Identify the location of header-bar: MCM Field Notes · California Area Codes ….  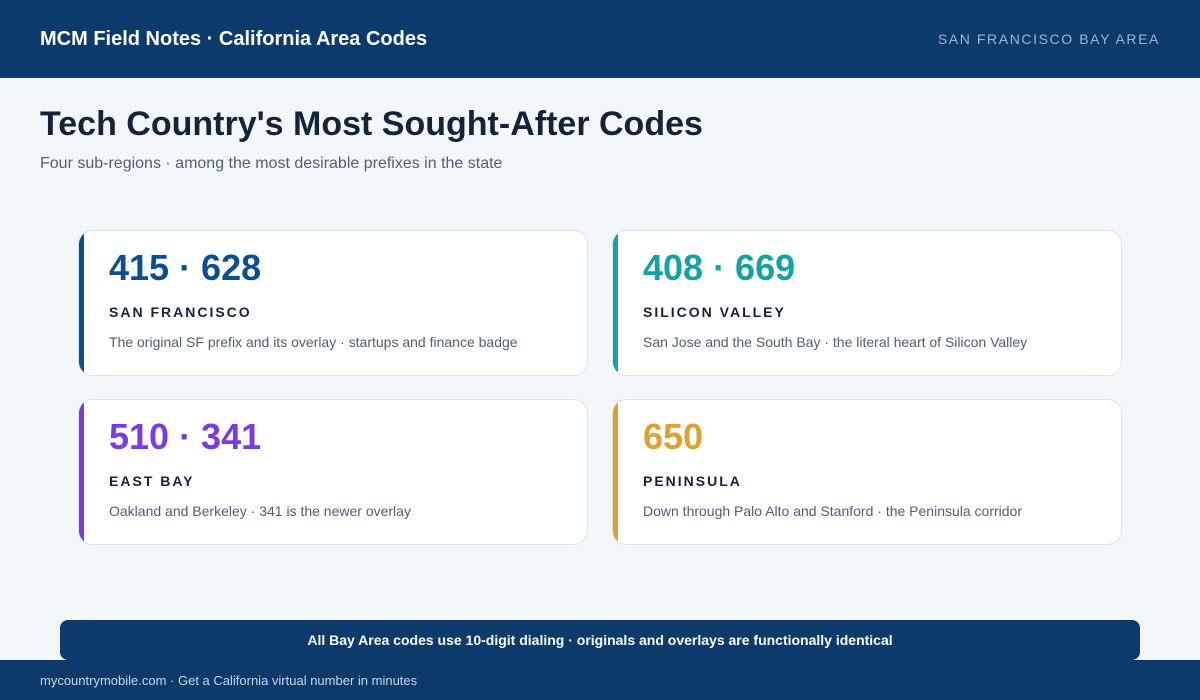
(600, 39).